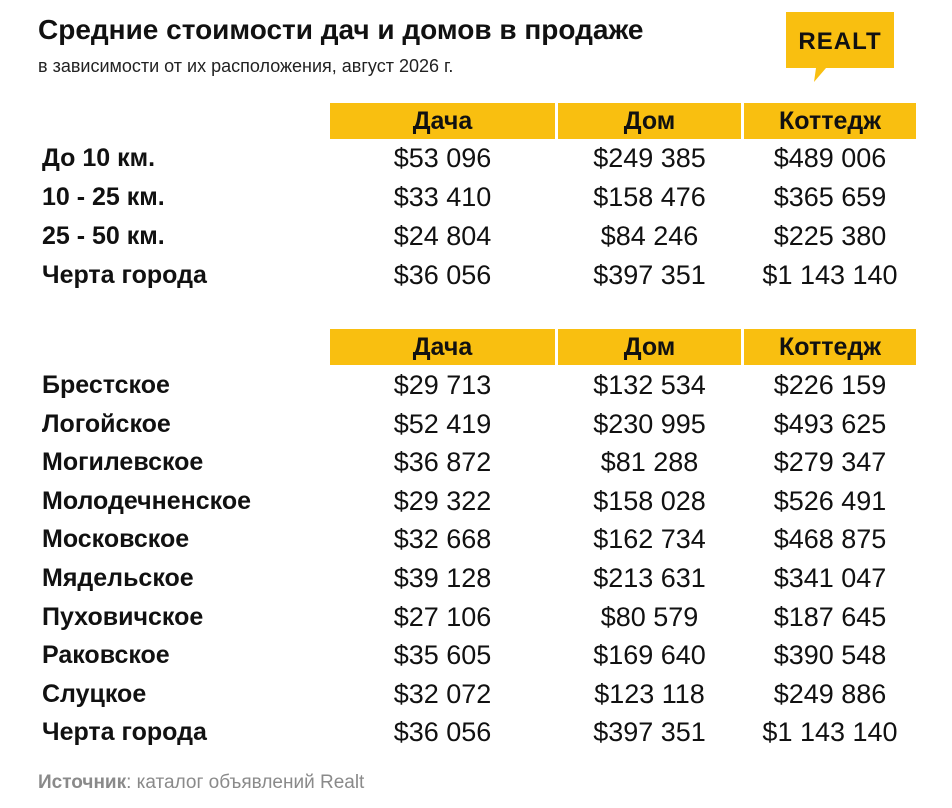  What do you see at coordinates (830, 616) in the screenshot?
I see `price-cell: $187 645` at bounding box center [830, 616].